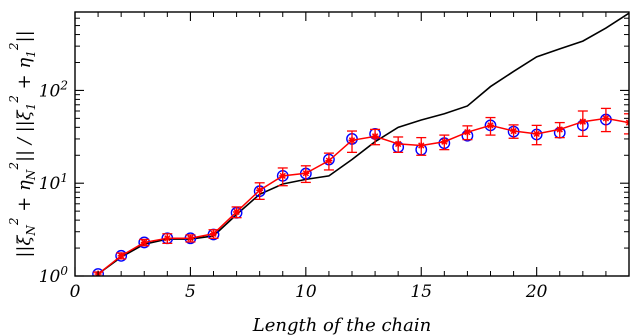 Image resolution: width=631 pixels, height=335 pixels. What do you see at coordinates (421, 292) in the screenshot?
I see `x-tick-label: 15` at bounding box center [421, 292].